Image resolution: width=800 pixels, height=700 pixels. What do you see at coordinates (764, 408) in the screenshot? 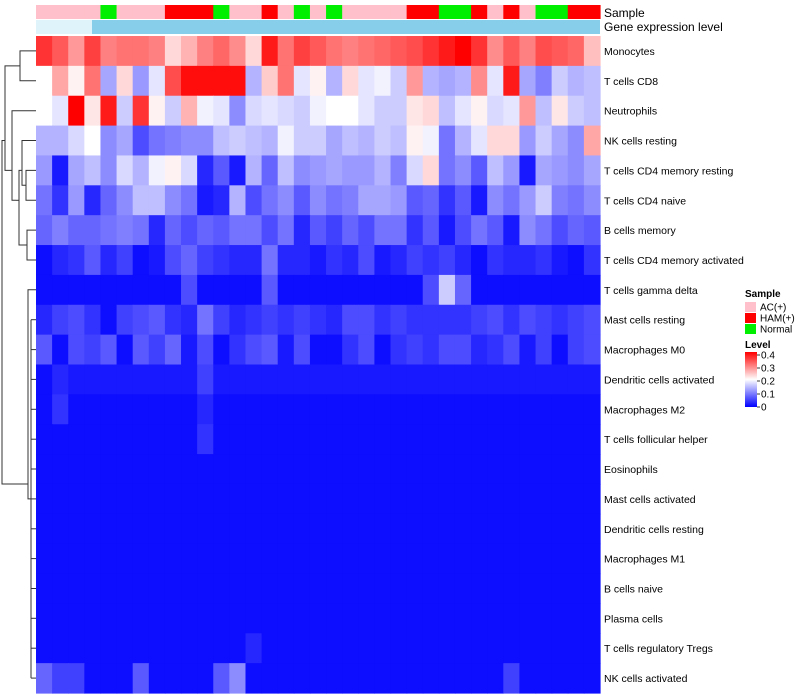
I see `level-tick-label: 0` at bounding box center [764, 408].